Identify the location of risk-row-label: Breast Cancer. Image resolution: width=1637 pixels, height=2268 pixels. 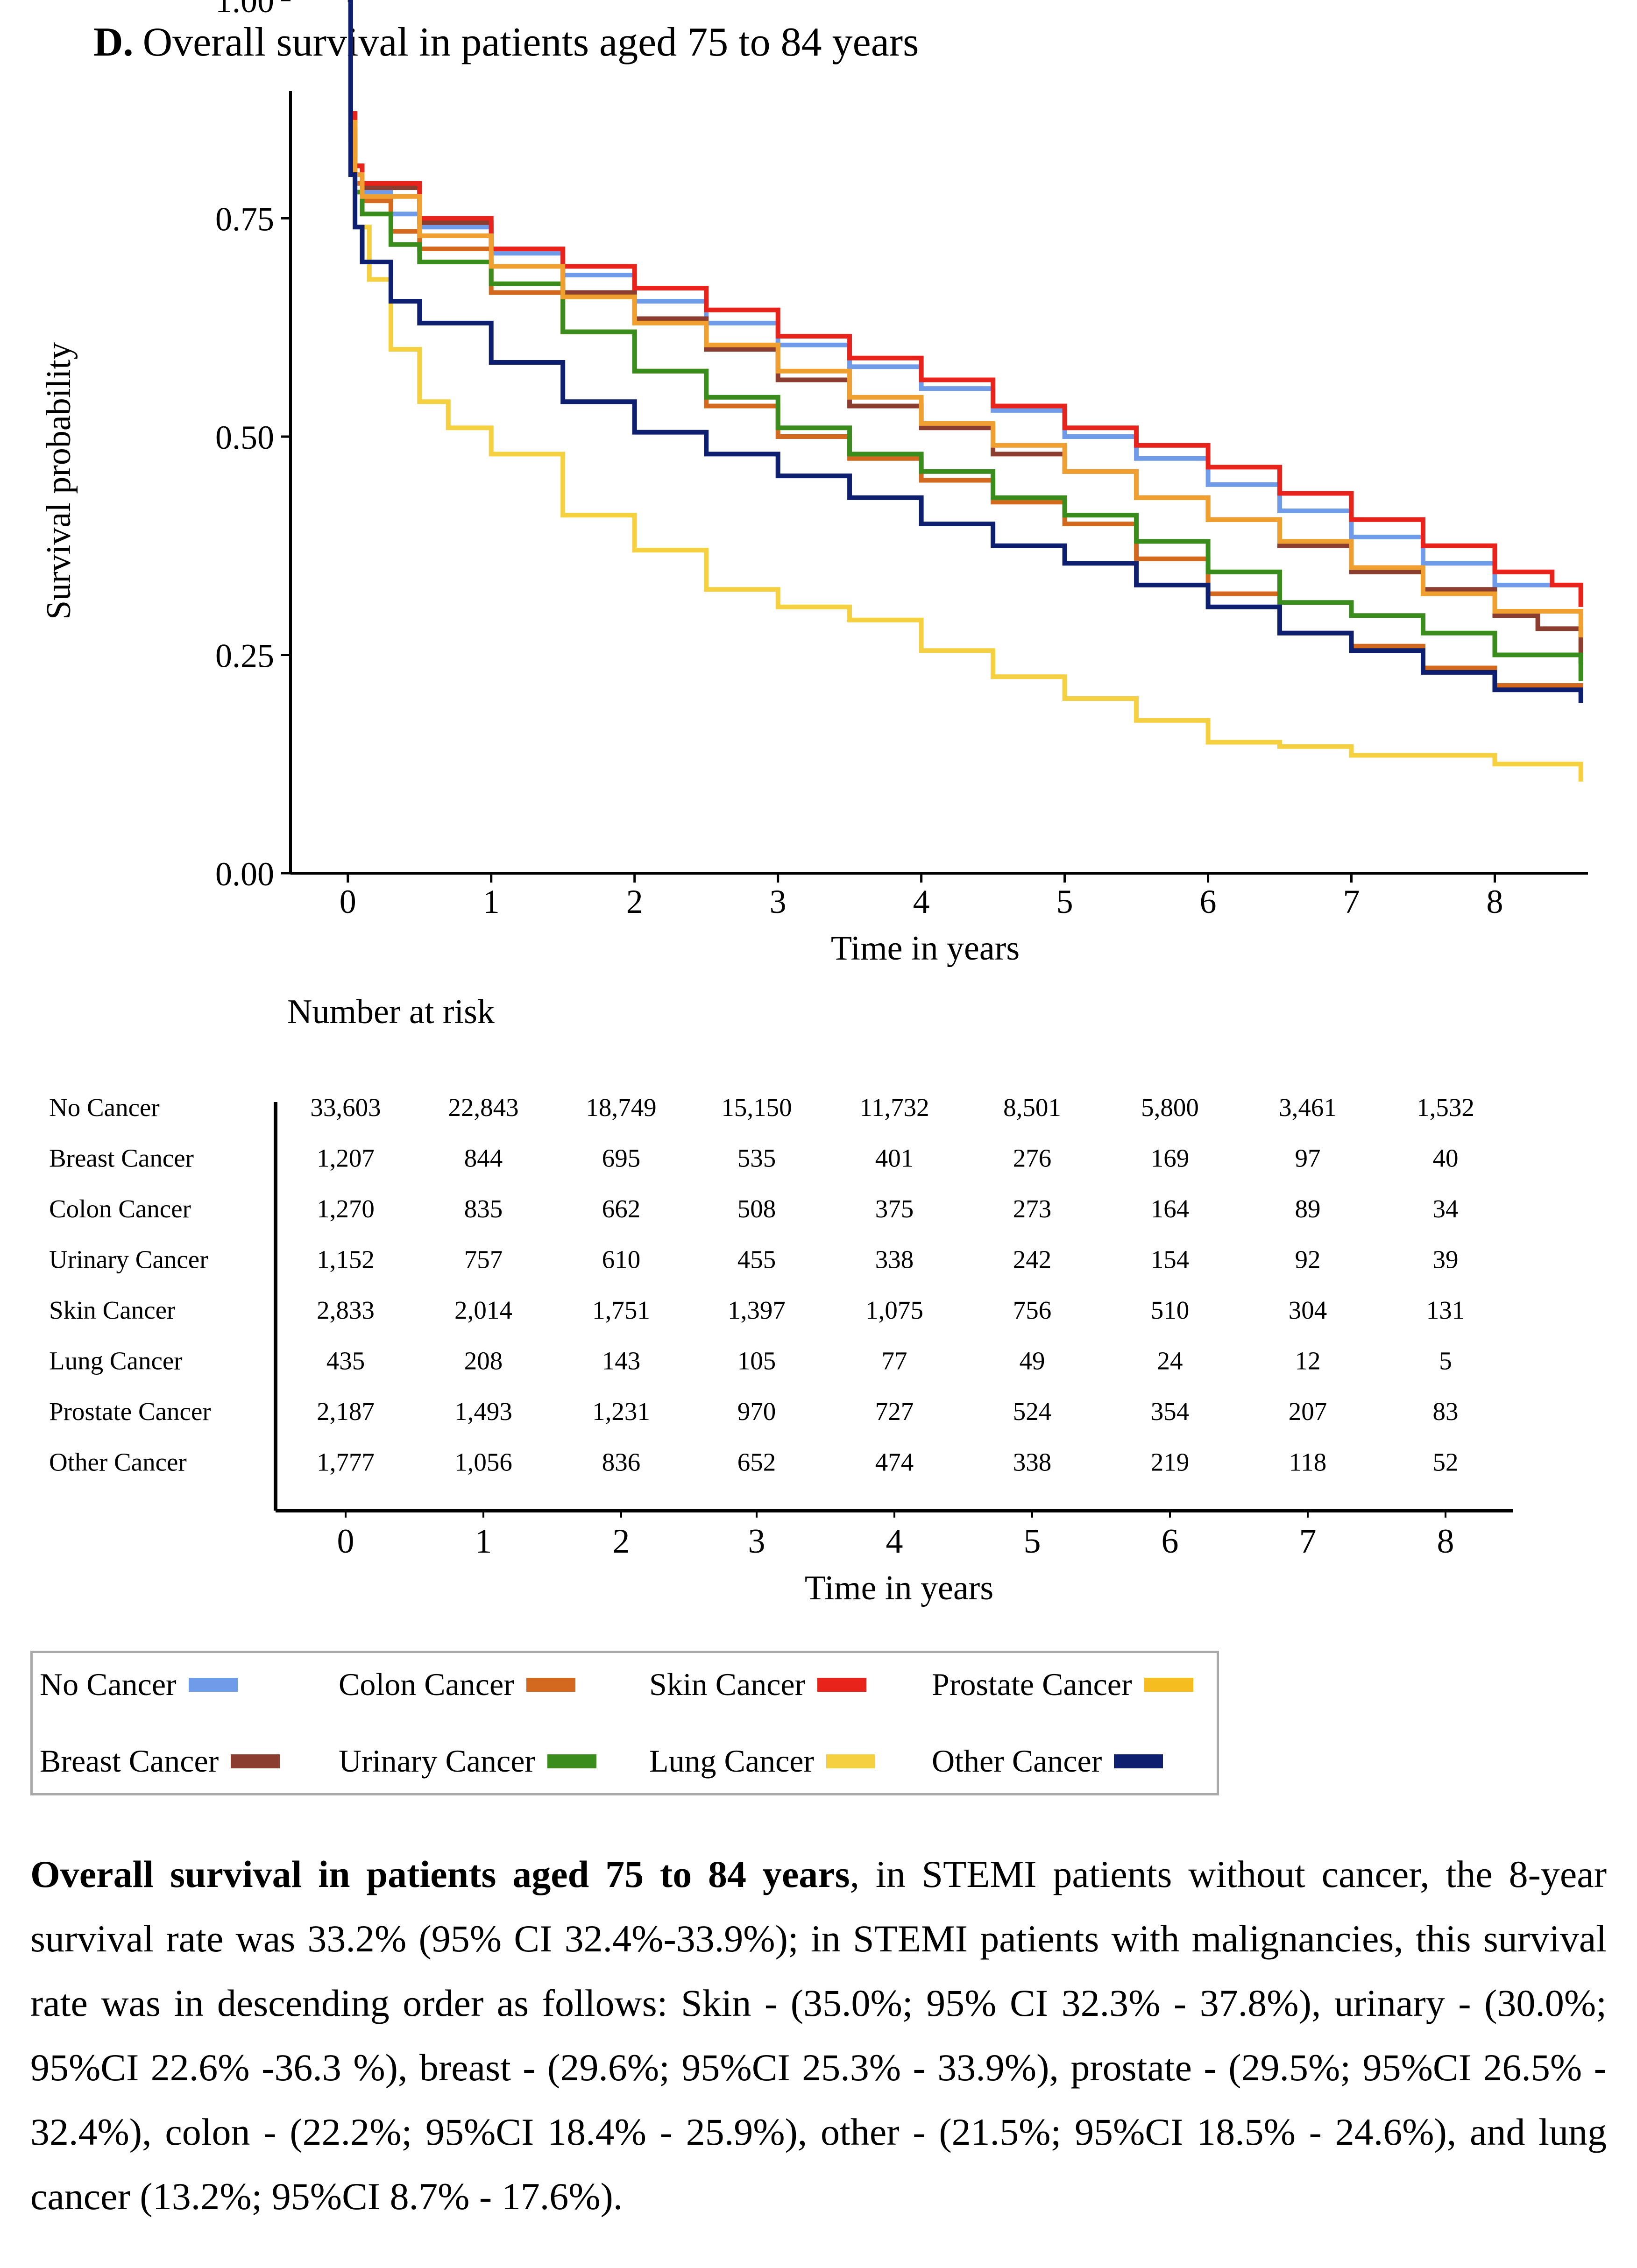
(122, 1158).